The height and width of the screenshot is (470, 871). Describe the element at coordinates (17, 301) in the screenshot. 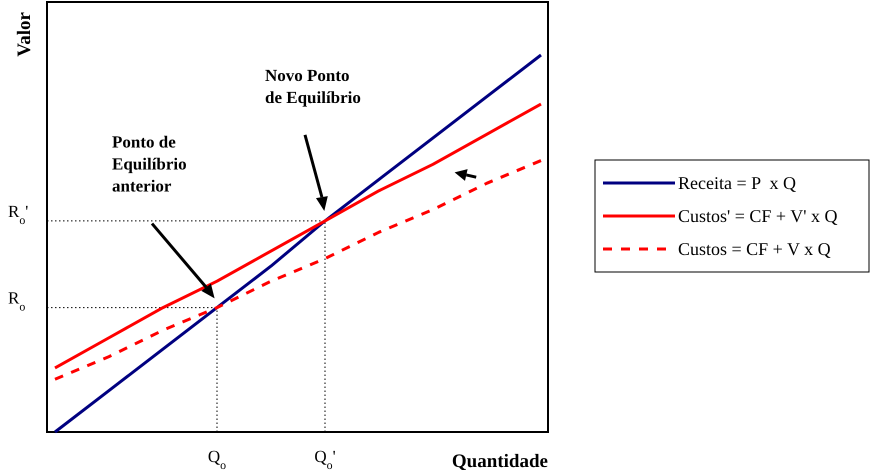

I see `ref-line-label: R$_{o}$` at that location.